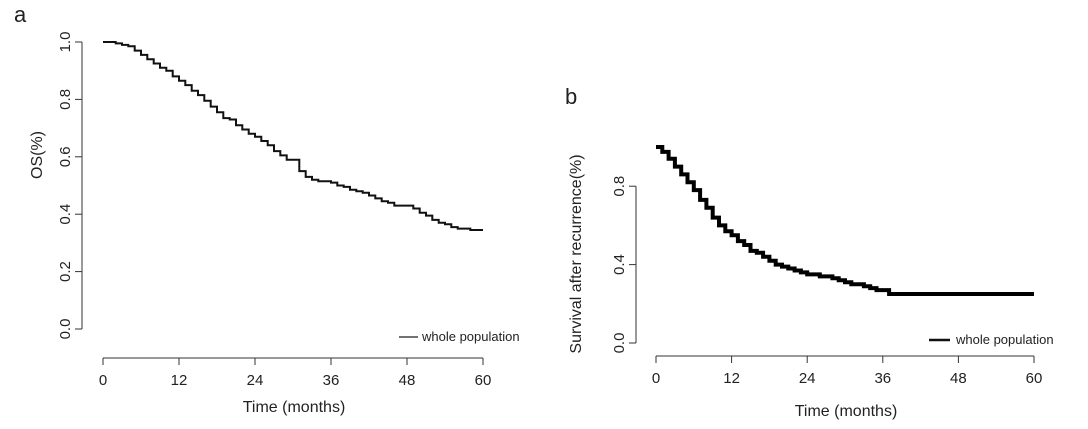 This screenshot has height=429, width=1088. I want to click on panel-a-x-tick-label: 60, so click(483, 380).